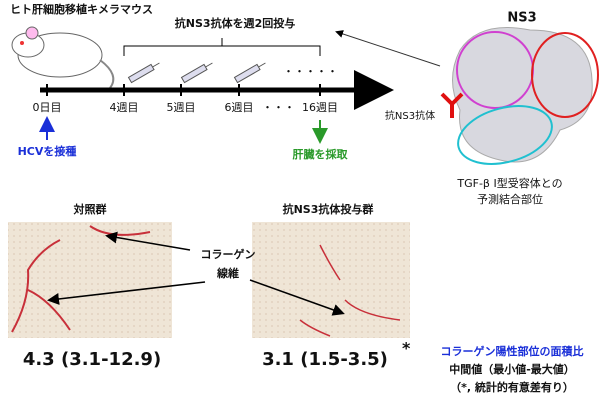 The width and height of the screenshot is (600, 398). What do you see at coordinates (512, 369) in the screenshot?
I see `legend-line: 中間値（最小値-最大値）` at bounding box center [512, 369].